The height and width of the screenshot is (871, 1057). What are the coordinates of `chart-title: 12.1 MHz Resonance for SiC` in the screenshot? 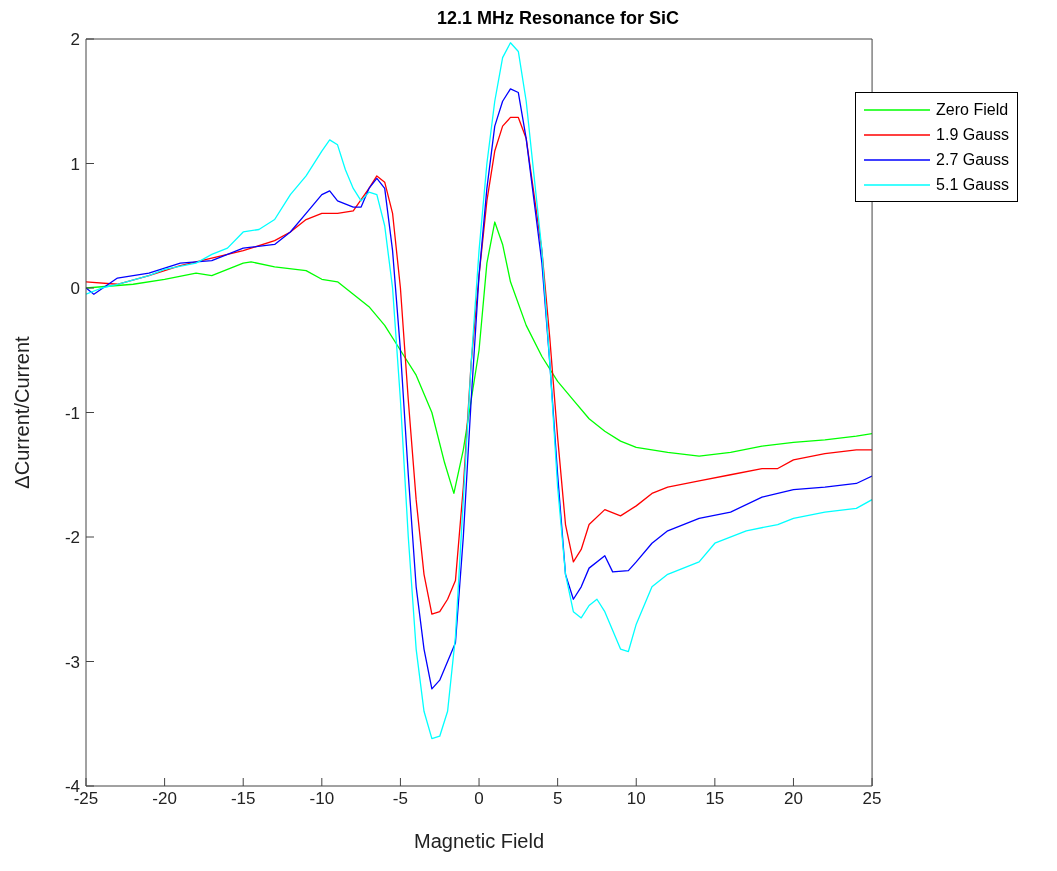 It's located at (558, 19).